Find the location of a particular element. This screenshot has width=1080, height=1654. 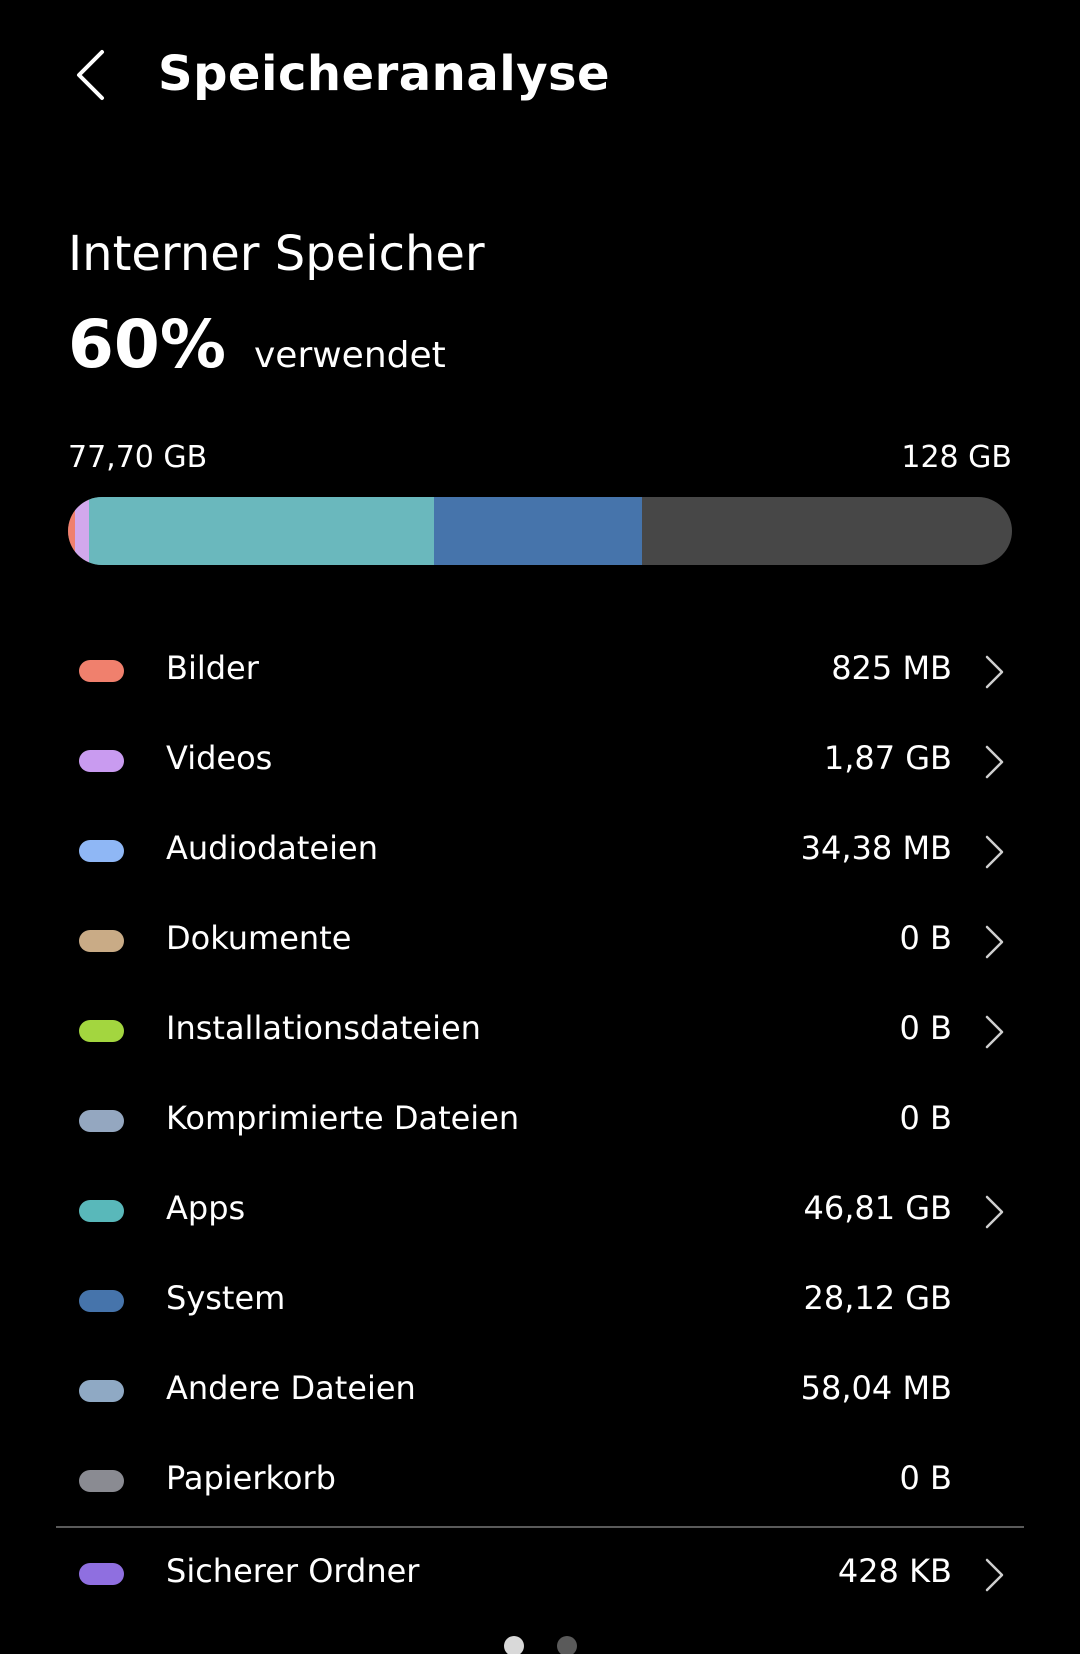

storage-usage-bar is located at coordinates (540, 531).